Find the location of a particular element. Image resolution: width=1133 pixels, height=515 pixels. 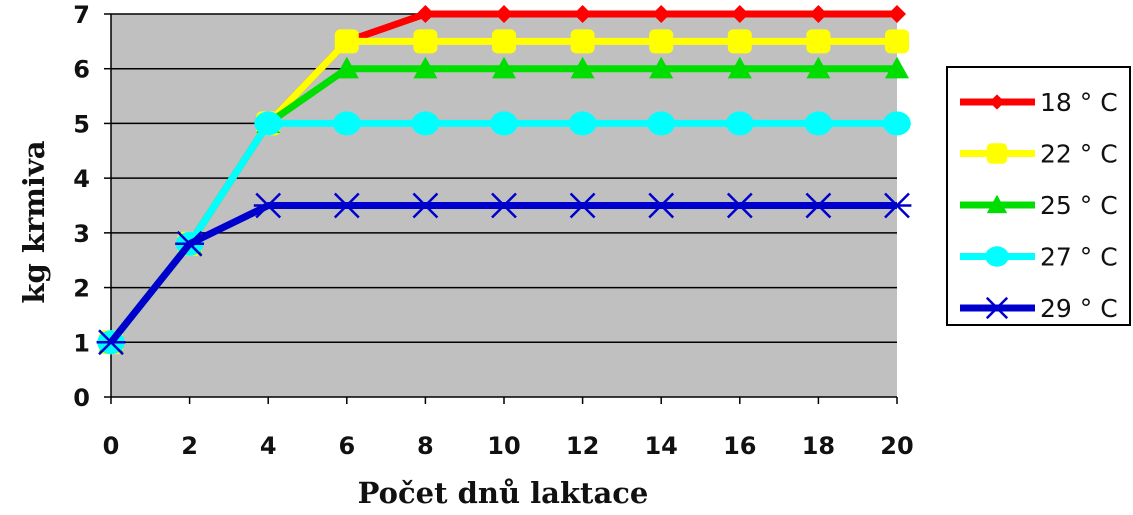

legend-label: 25 ° C is located at coordinates (1079, 205).